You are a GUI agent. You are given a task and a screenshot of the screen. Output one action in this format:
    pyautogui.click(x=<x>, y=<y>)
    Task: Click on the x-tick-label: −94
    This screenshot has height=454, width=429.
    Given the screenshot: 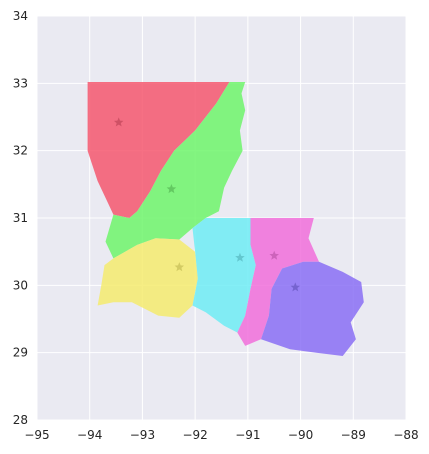 What is the action you would take?
    pyautogui.click(x=89, y=435)
    